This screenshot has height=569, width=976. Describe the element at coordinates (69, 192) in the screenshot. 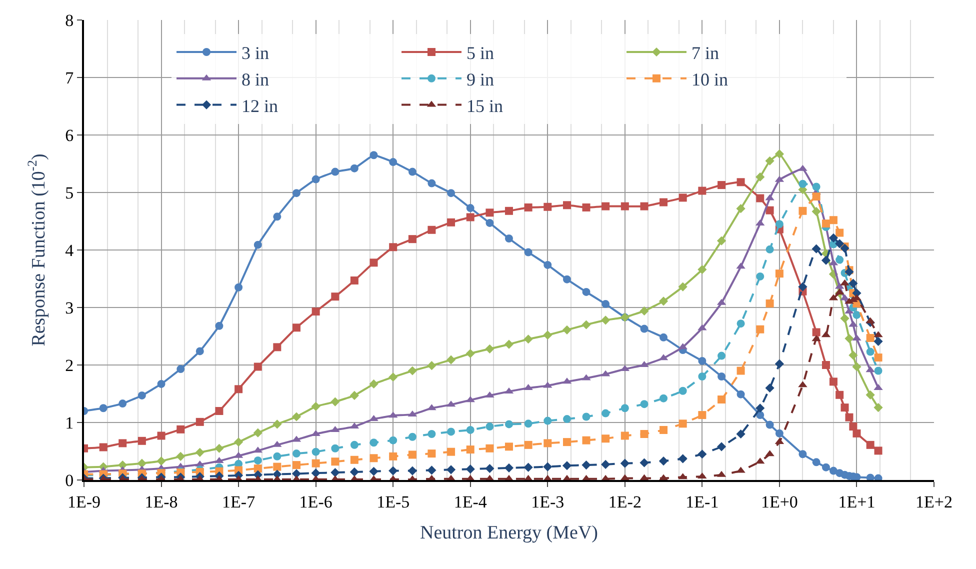

I see `y-tick-label: 5` at that location.